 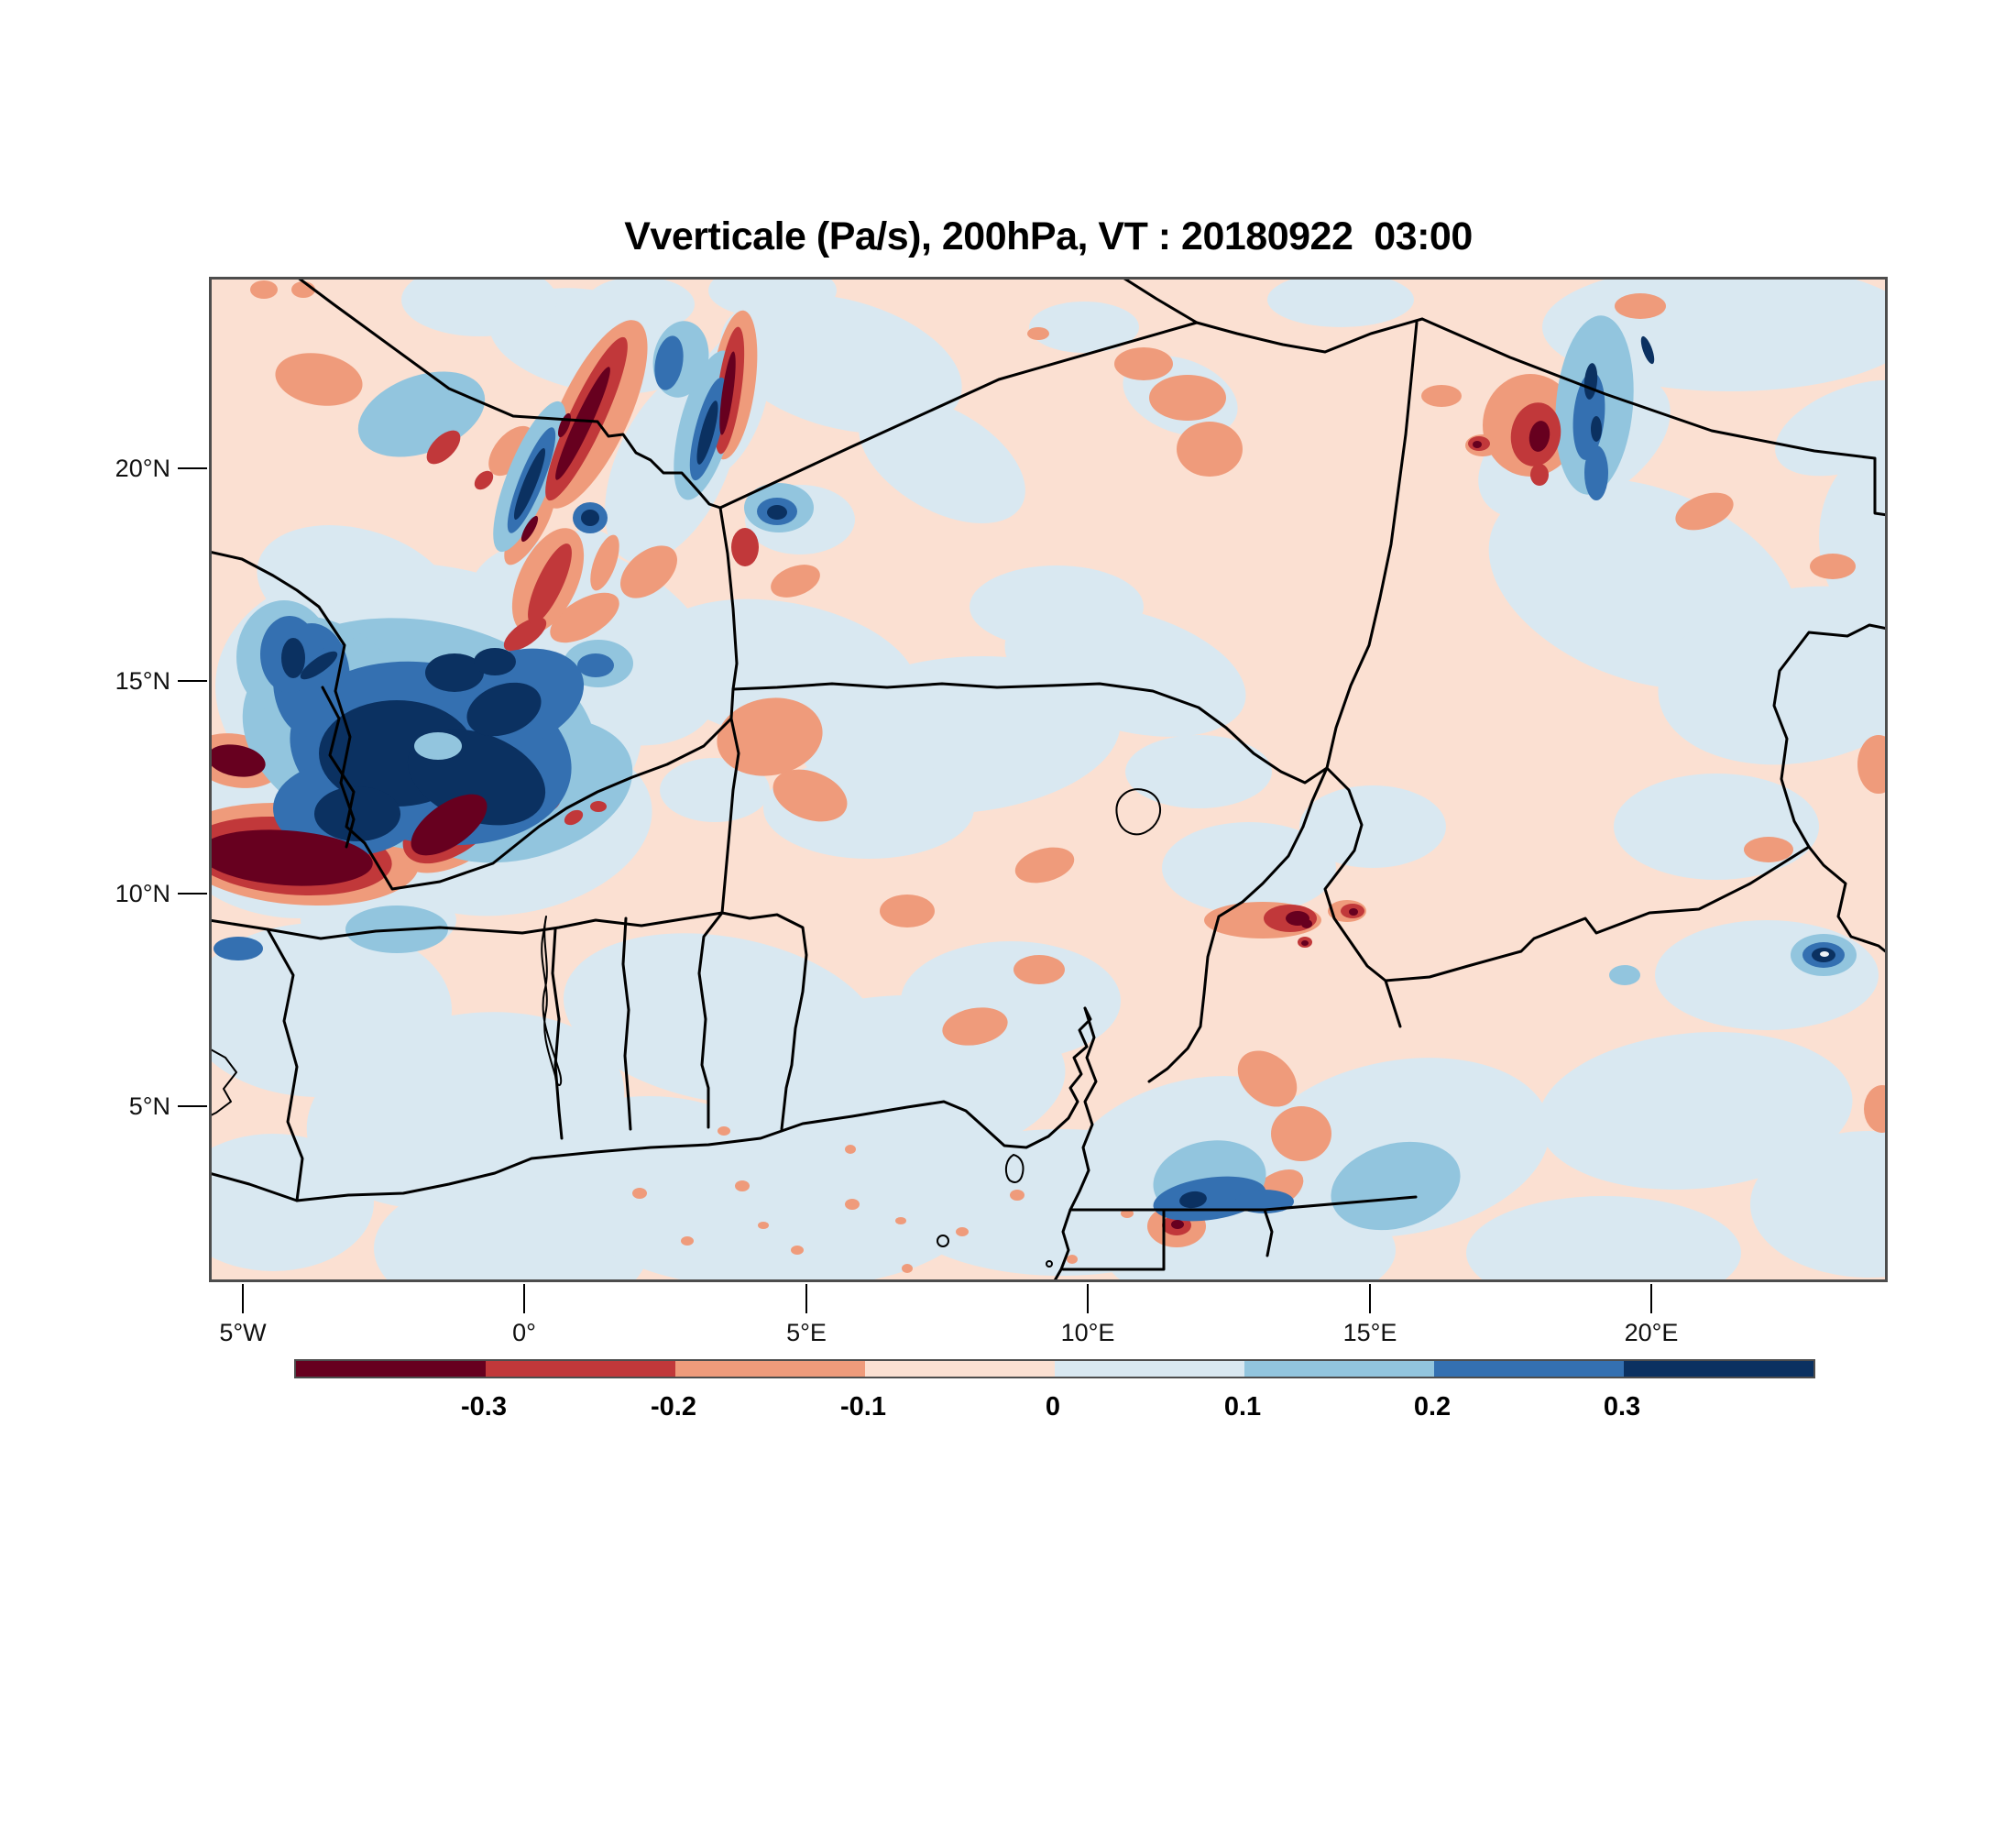 I want to click on x-tick-label: 20°E, so click(x=1651, y=1332).